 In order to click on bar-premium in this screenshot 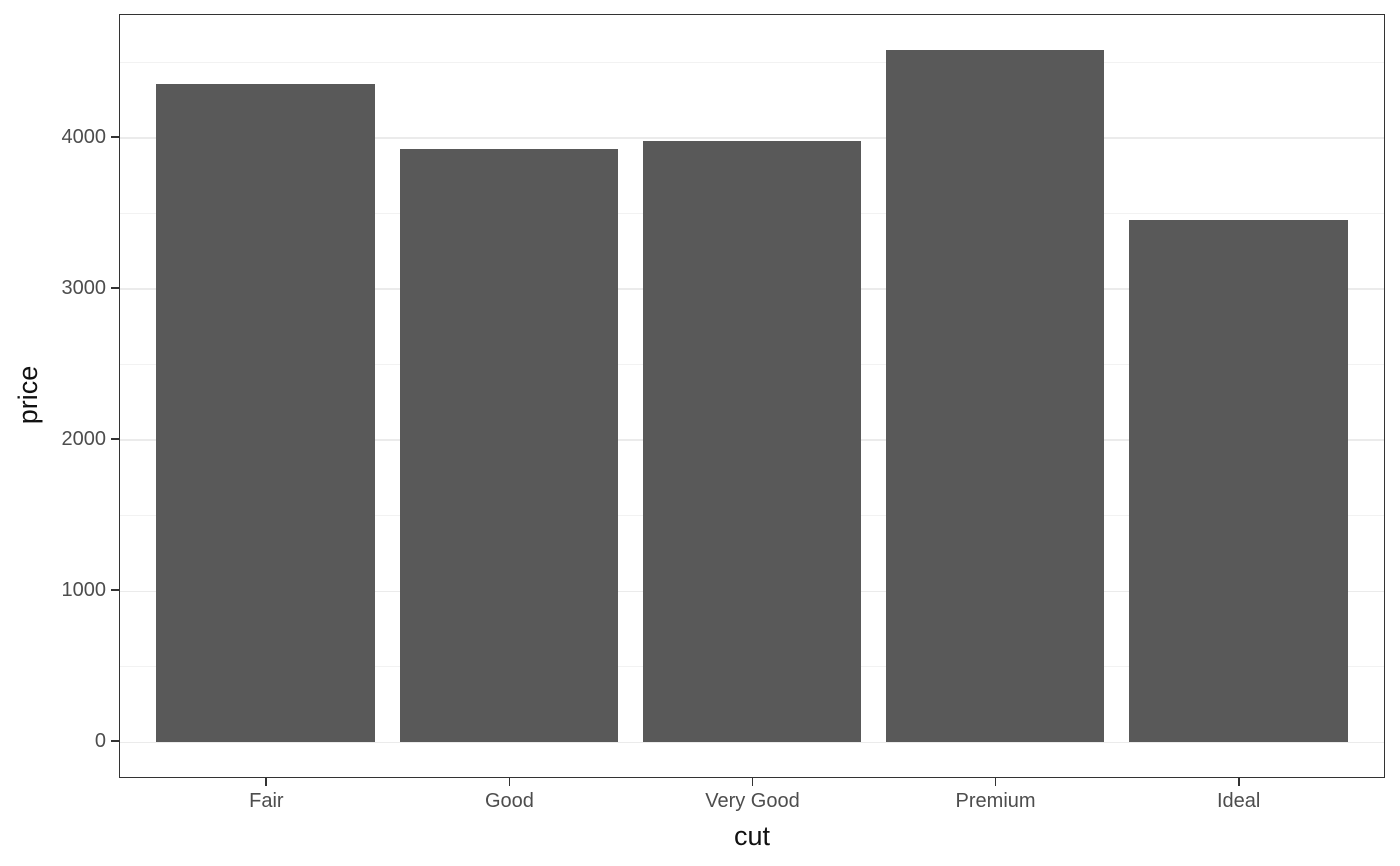, I will do `click(995, 396)`.